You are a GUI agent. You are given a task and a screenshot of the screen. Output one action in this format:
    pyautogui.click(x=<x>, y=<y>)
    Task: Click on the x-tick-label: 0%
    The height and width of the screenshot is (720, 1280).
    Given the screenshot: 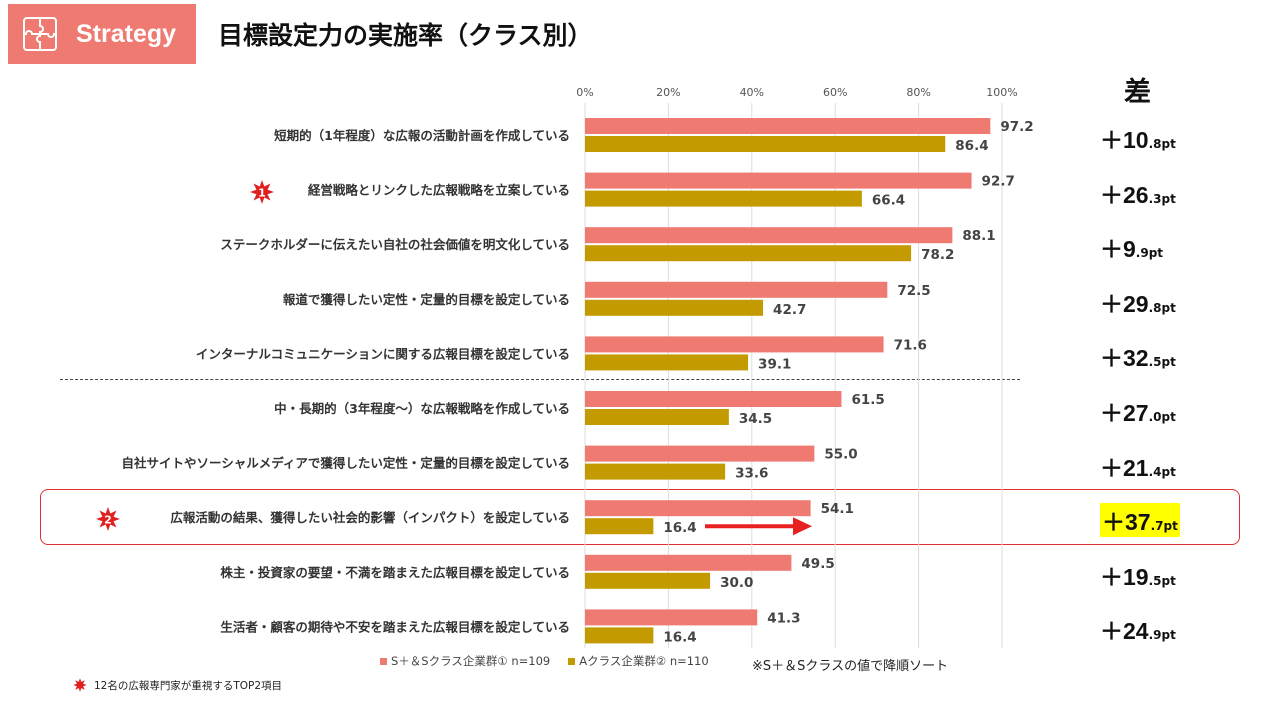 What is the action you would take?
    pyautogui.click(x=584, y=92)
    